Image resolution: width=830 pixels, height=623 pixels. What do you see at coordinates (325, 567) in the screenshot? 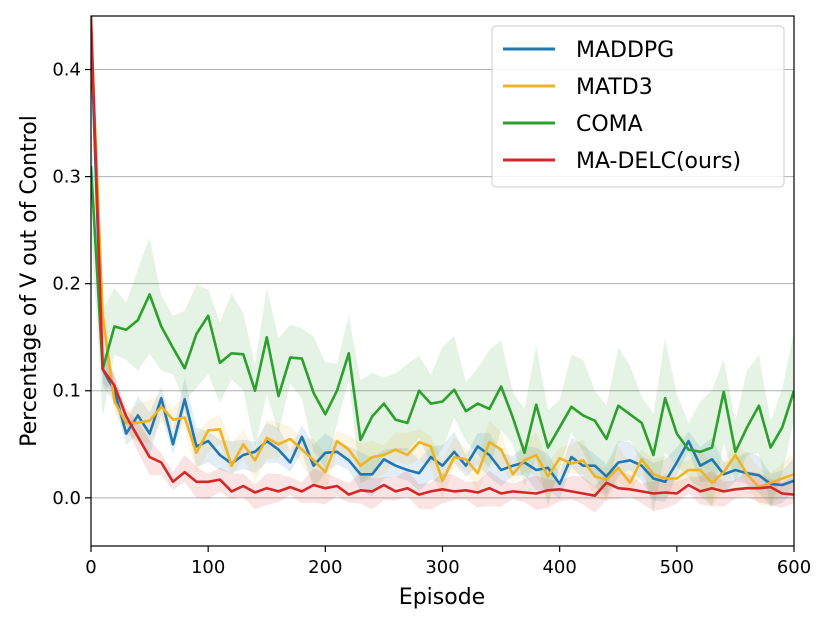
I see `x-tick-label: 200` at bounding box center [325, 567].